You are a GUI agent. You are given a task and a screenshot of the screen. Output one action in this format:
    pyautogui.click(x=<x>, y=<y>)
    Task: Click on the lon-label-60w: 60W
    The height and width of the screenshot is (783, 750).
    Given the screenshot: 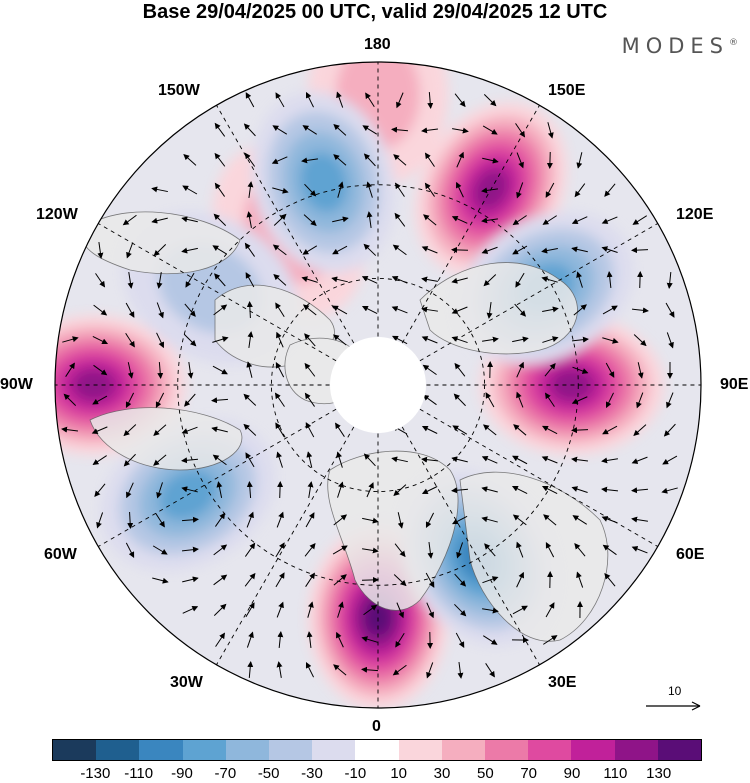 What is the action you would take?
    pyautogui.click(x=60, y=554)
    